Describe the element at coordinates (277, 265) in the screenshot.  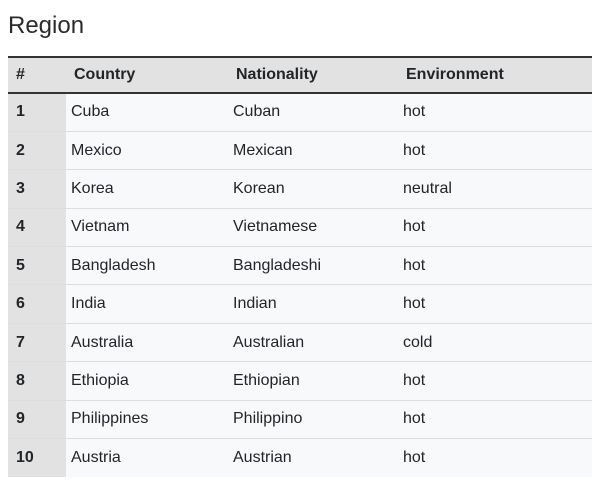
I see `nationality-cell: Bangladeshi` at that location.